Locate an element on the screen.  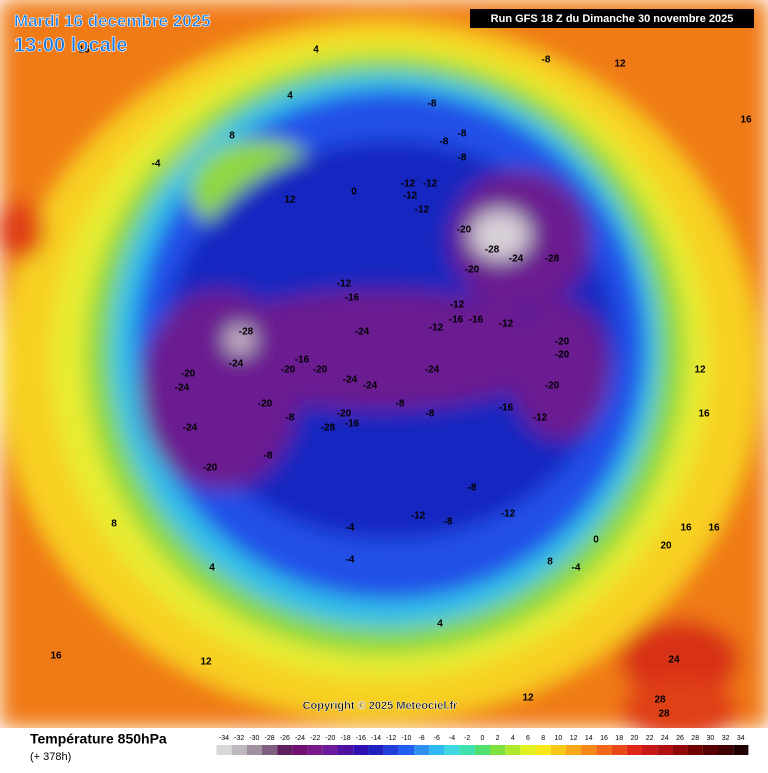
colorbar-label: 22 is located at coordinates (650, 738).